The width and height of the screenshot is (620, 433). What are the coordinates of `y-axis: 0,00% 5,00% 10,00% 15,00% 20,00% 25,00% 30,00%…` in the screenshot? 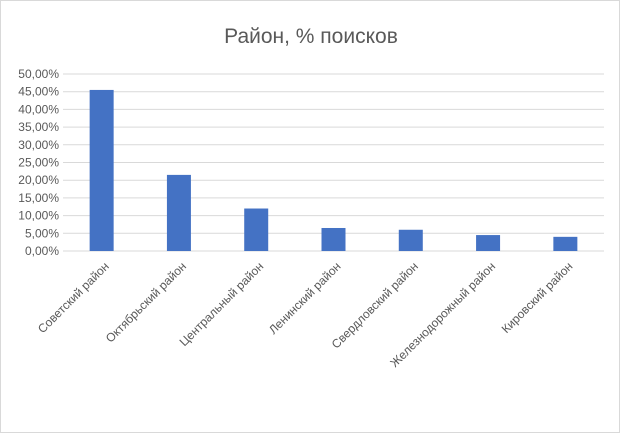 It's located at (38, 162).